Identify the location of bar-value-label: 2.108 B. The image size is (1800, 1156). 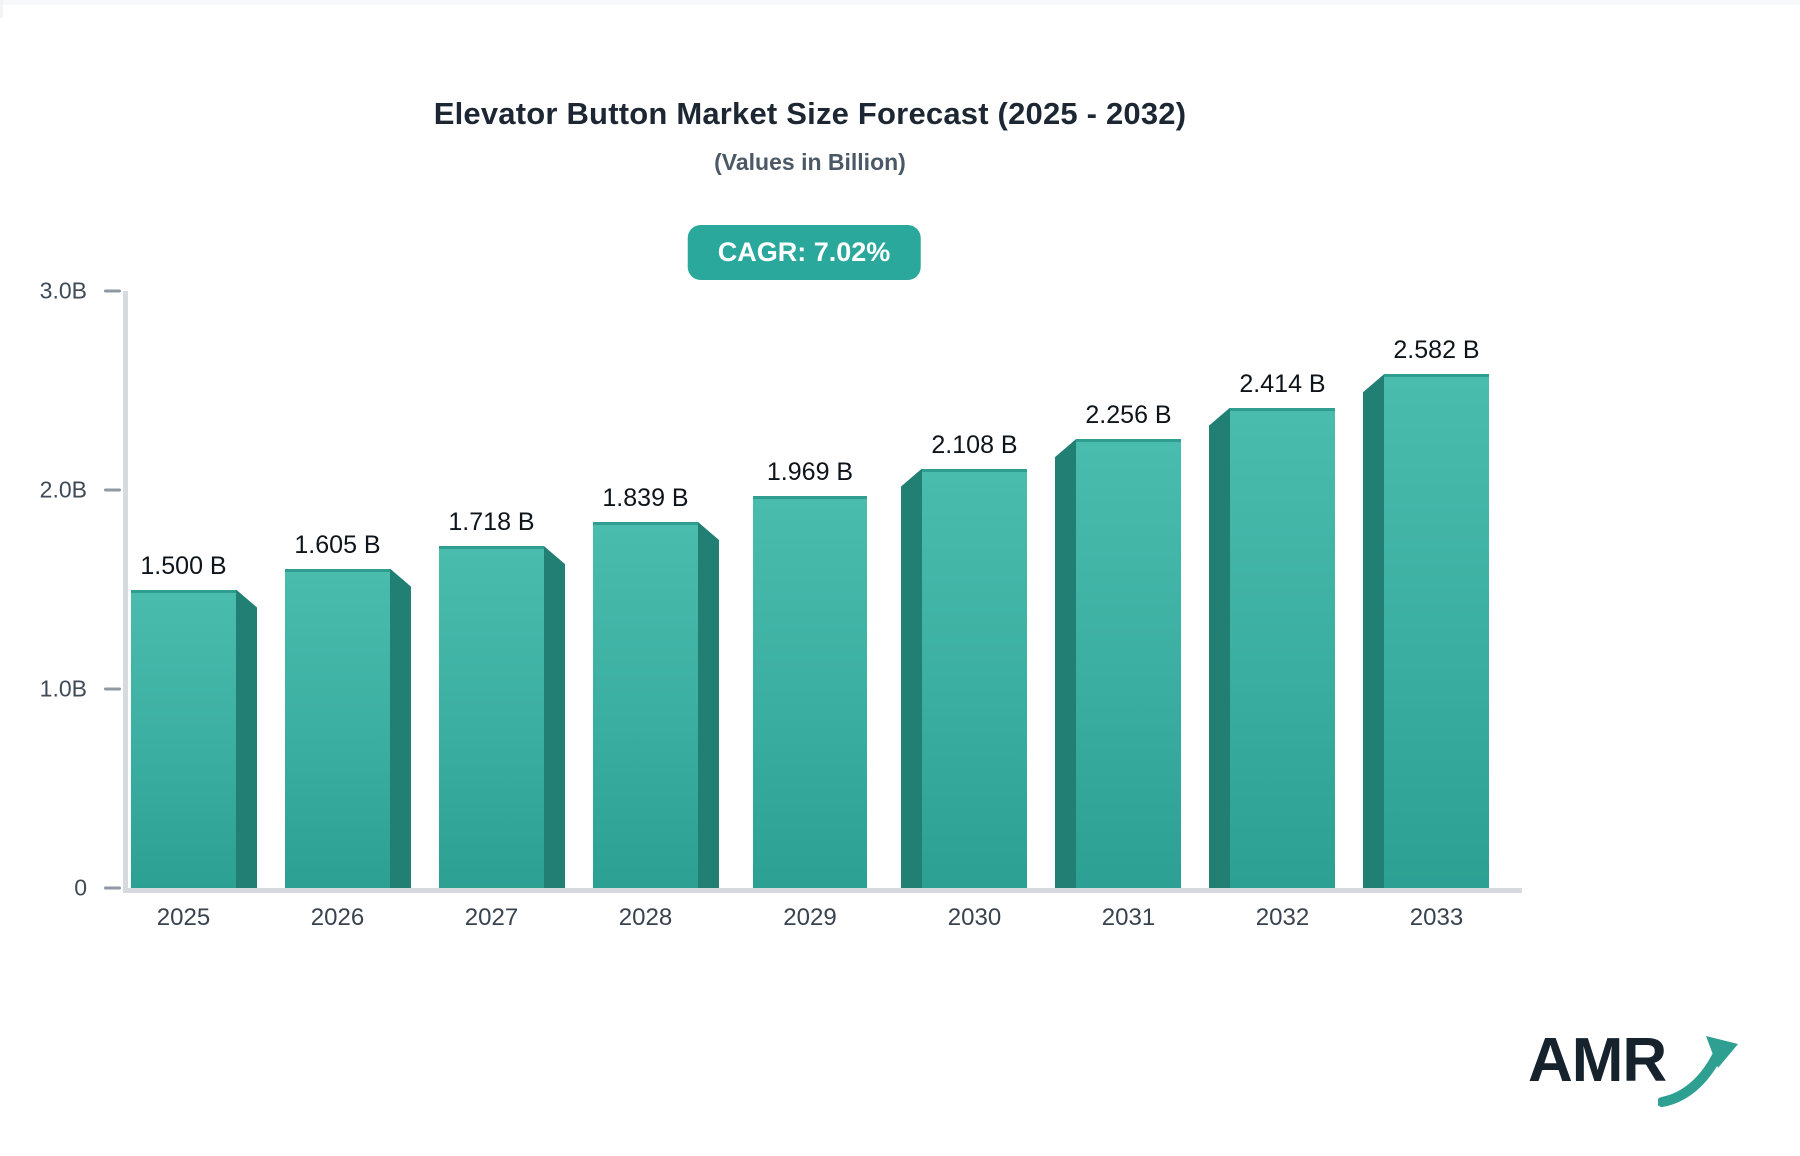
(974, 444).